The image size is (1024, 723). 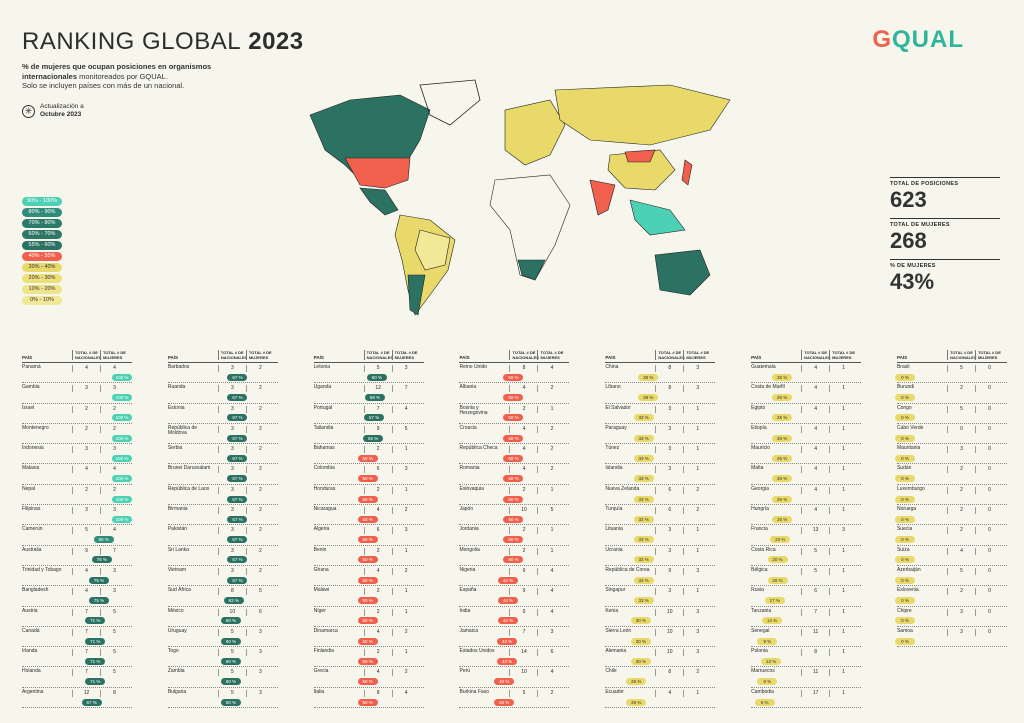 What do you see at coordinates (173, 651) in the screenshot?
I see `country-name: Togo` at bounding box center [173, 651].